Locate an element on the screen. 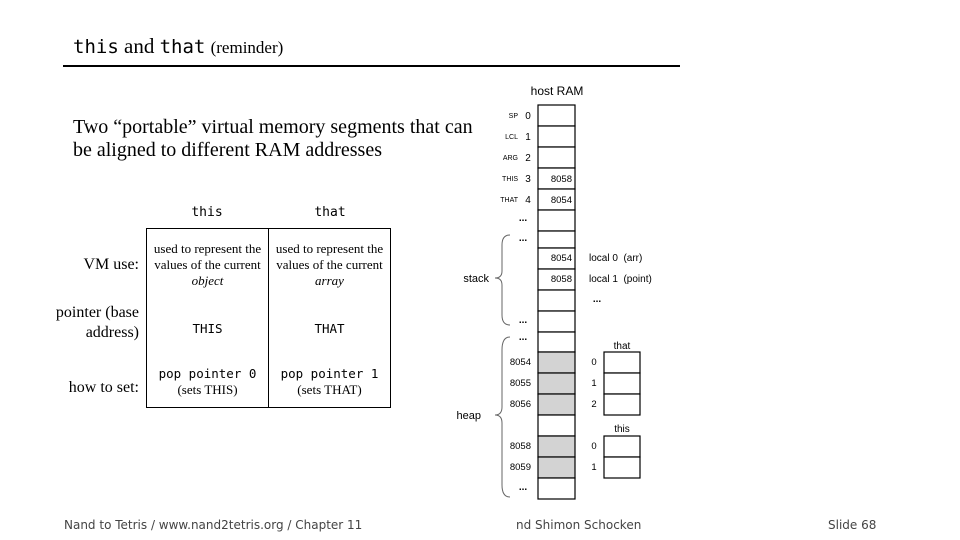  slide-title: this and that (reminder) is located at coordinates (178, 46).